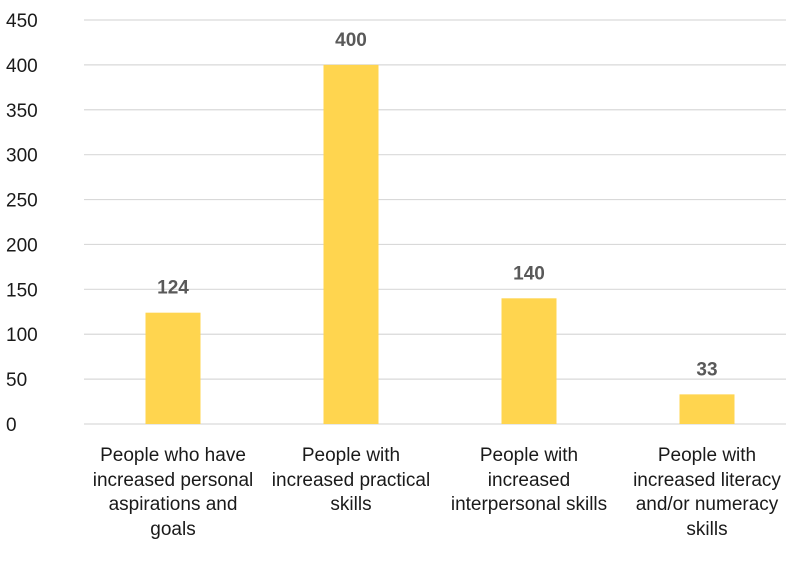 This screenshot has width=786, height=588. I want to click on y-tick-label: 100, so click(22, 335).